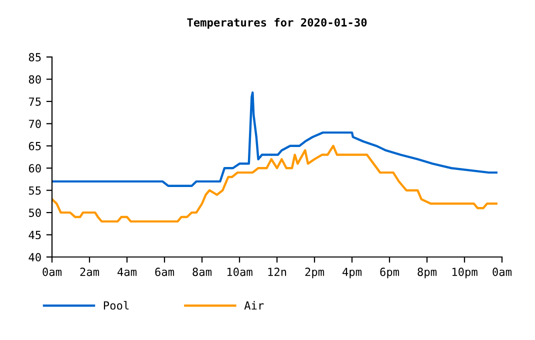  What do you see at coordinates (239, 272) in the screenshot?
I see `x-tick-label: 10am` at bounding box center [239, 272].